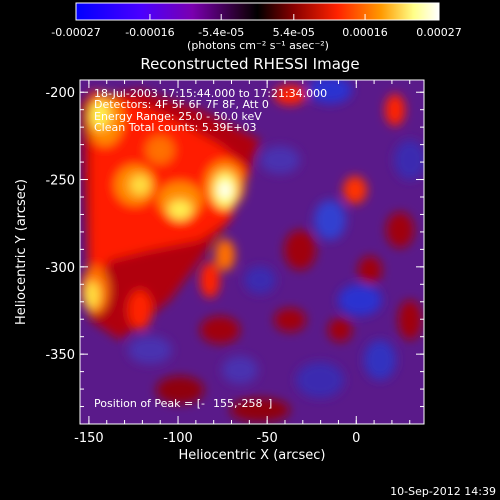  I want to click on x-tick-label: -100, so click(178, 438).